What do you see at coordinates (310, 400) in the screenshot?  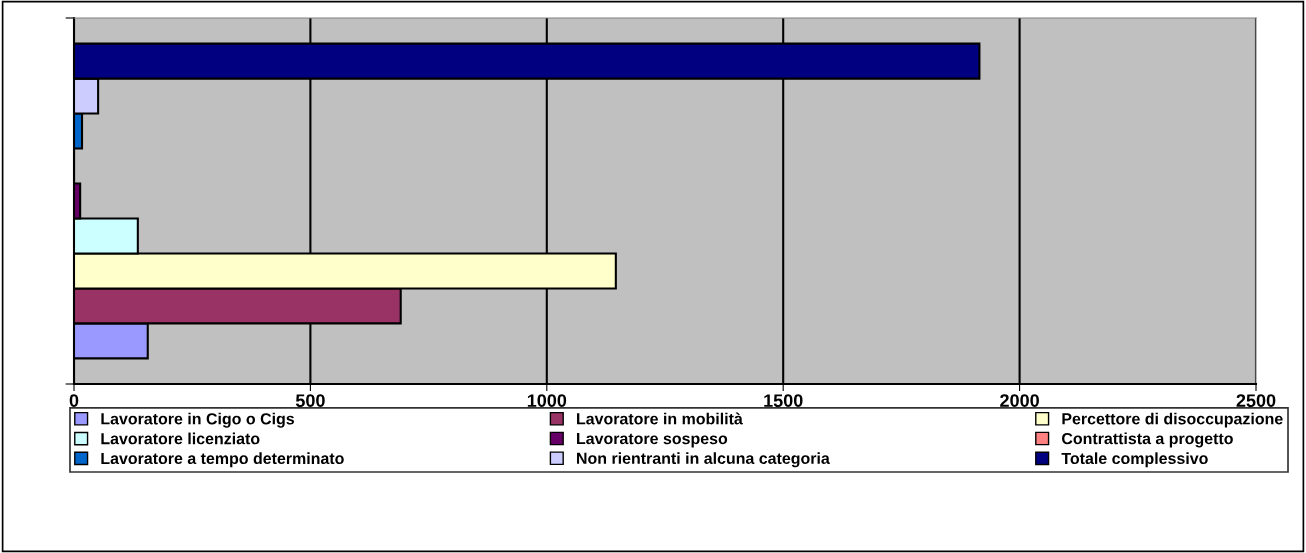 I see `x-tick-label: 500` at bounding box center [310, 400].